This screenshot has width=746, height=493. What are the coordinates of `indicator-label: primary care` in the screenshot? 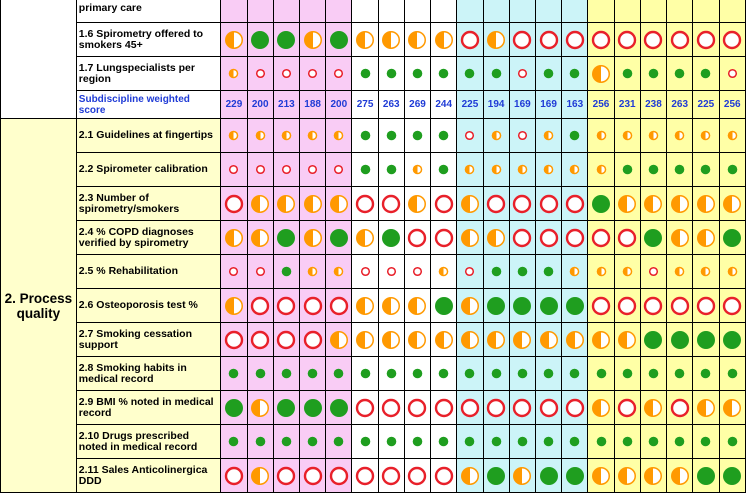 It's located at (148, 11).